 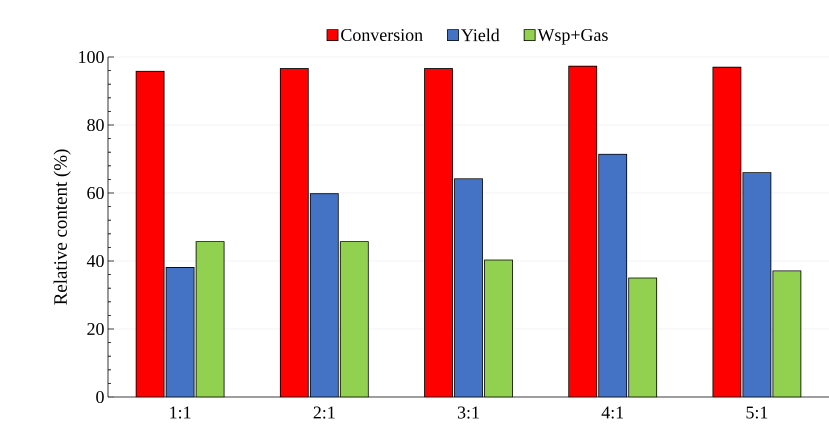 What do you see at coordinates (100, 397) in the screenshot?
I see `y-tick-label: 0` at bounding box center [100, 397].